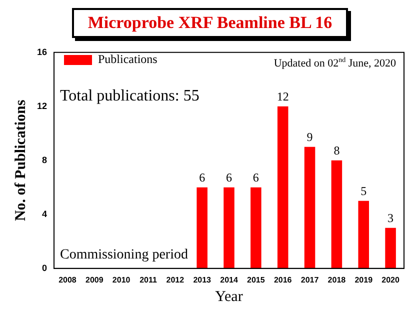 The image size is (420, 313). Describe the element at coordinates (124, 254) in the screenshot. I see `annotation: Commissioning period` at that location.